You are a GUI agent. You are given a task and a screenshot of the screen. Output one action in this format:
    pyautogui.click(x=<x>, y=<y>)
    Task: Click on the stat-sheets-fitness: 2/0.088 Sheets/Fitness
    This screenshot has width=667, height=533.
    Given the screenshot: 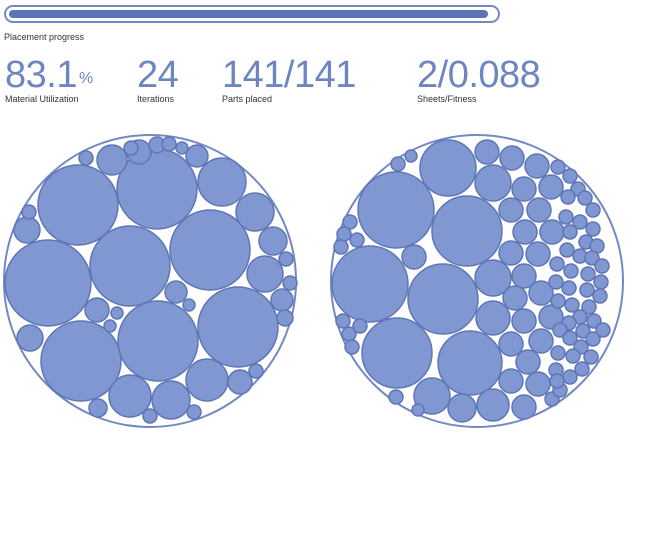 What is the action you would take?
    pyautogui.click(x=479, y=79)
    